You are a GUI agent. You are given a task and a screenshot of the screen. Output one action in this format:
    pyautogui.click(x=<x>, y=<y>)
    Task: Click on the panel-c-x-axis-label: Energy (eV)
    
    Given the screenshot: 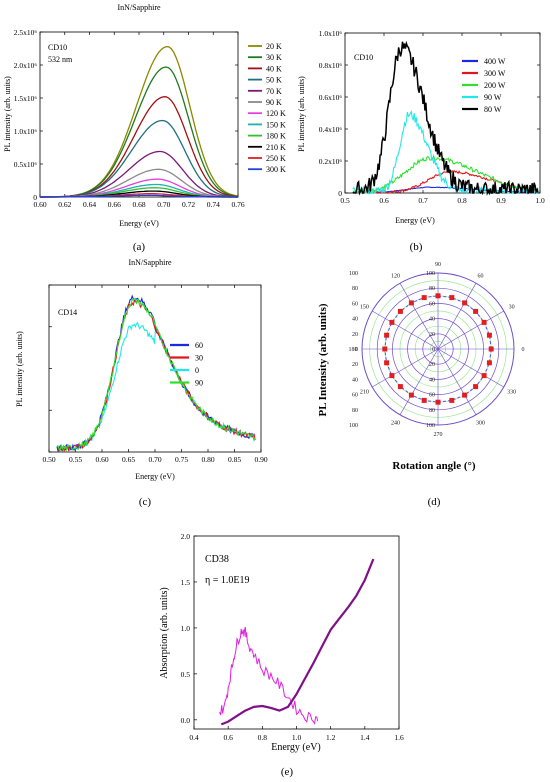 What is the action you would take?
    pyautogui.click(x=155, y=476)
    